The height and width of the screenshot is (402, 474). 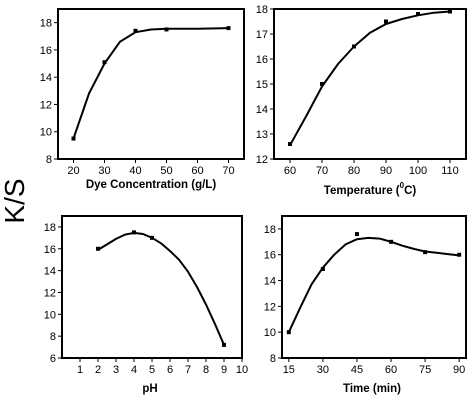 I want to click on x-tick-label: 50, so click(x=166, y=171).